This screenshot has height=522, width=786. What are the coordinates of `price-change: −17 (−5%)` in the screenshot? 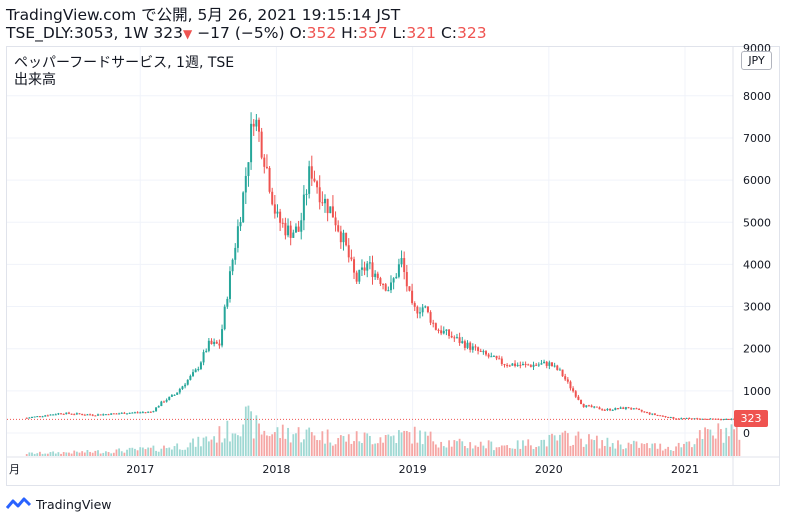 It's located at (241, 33).